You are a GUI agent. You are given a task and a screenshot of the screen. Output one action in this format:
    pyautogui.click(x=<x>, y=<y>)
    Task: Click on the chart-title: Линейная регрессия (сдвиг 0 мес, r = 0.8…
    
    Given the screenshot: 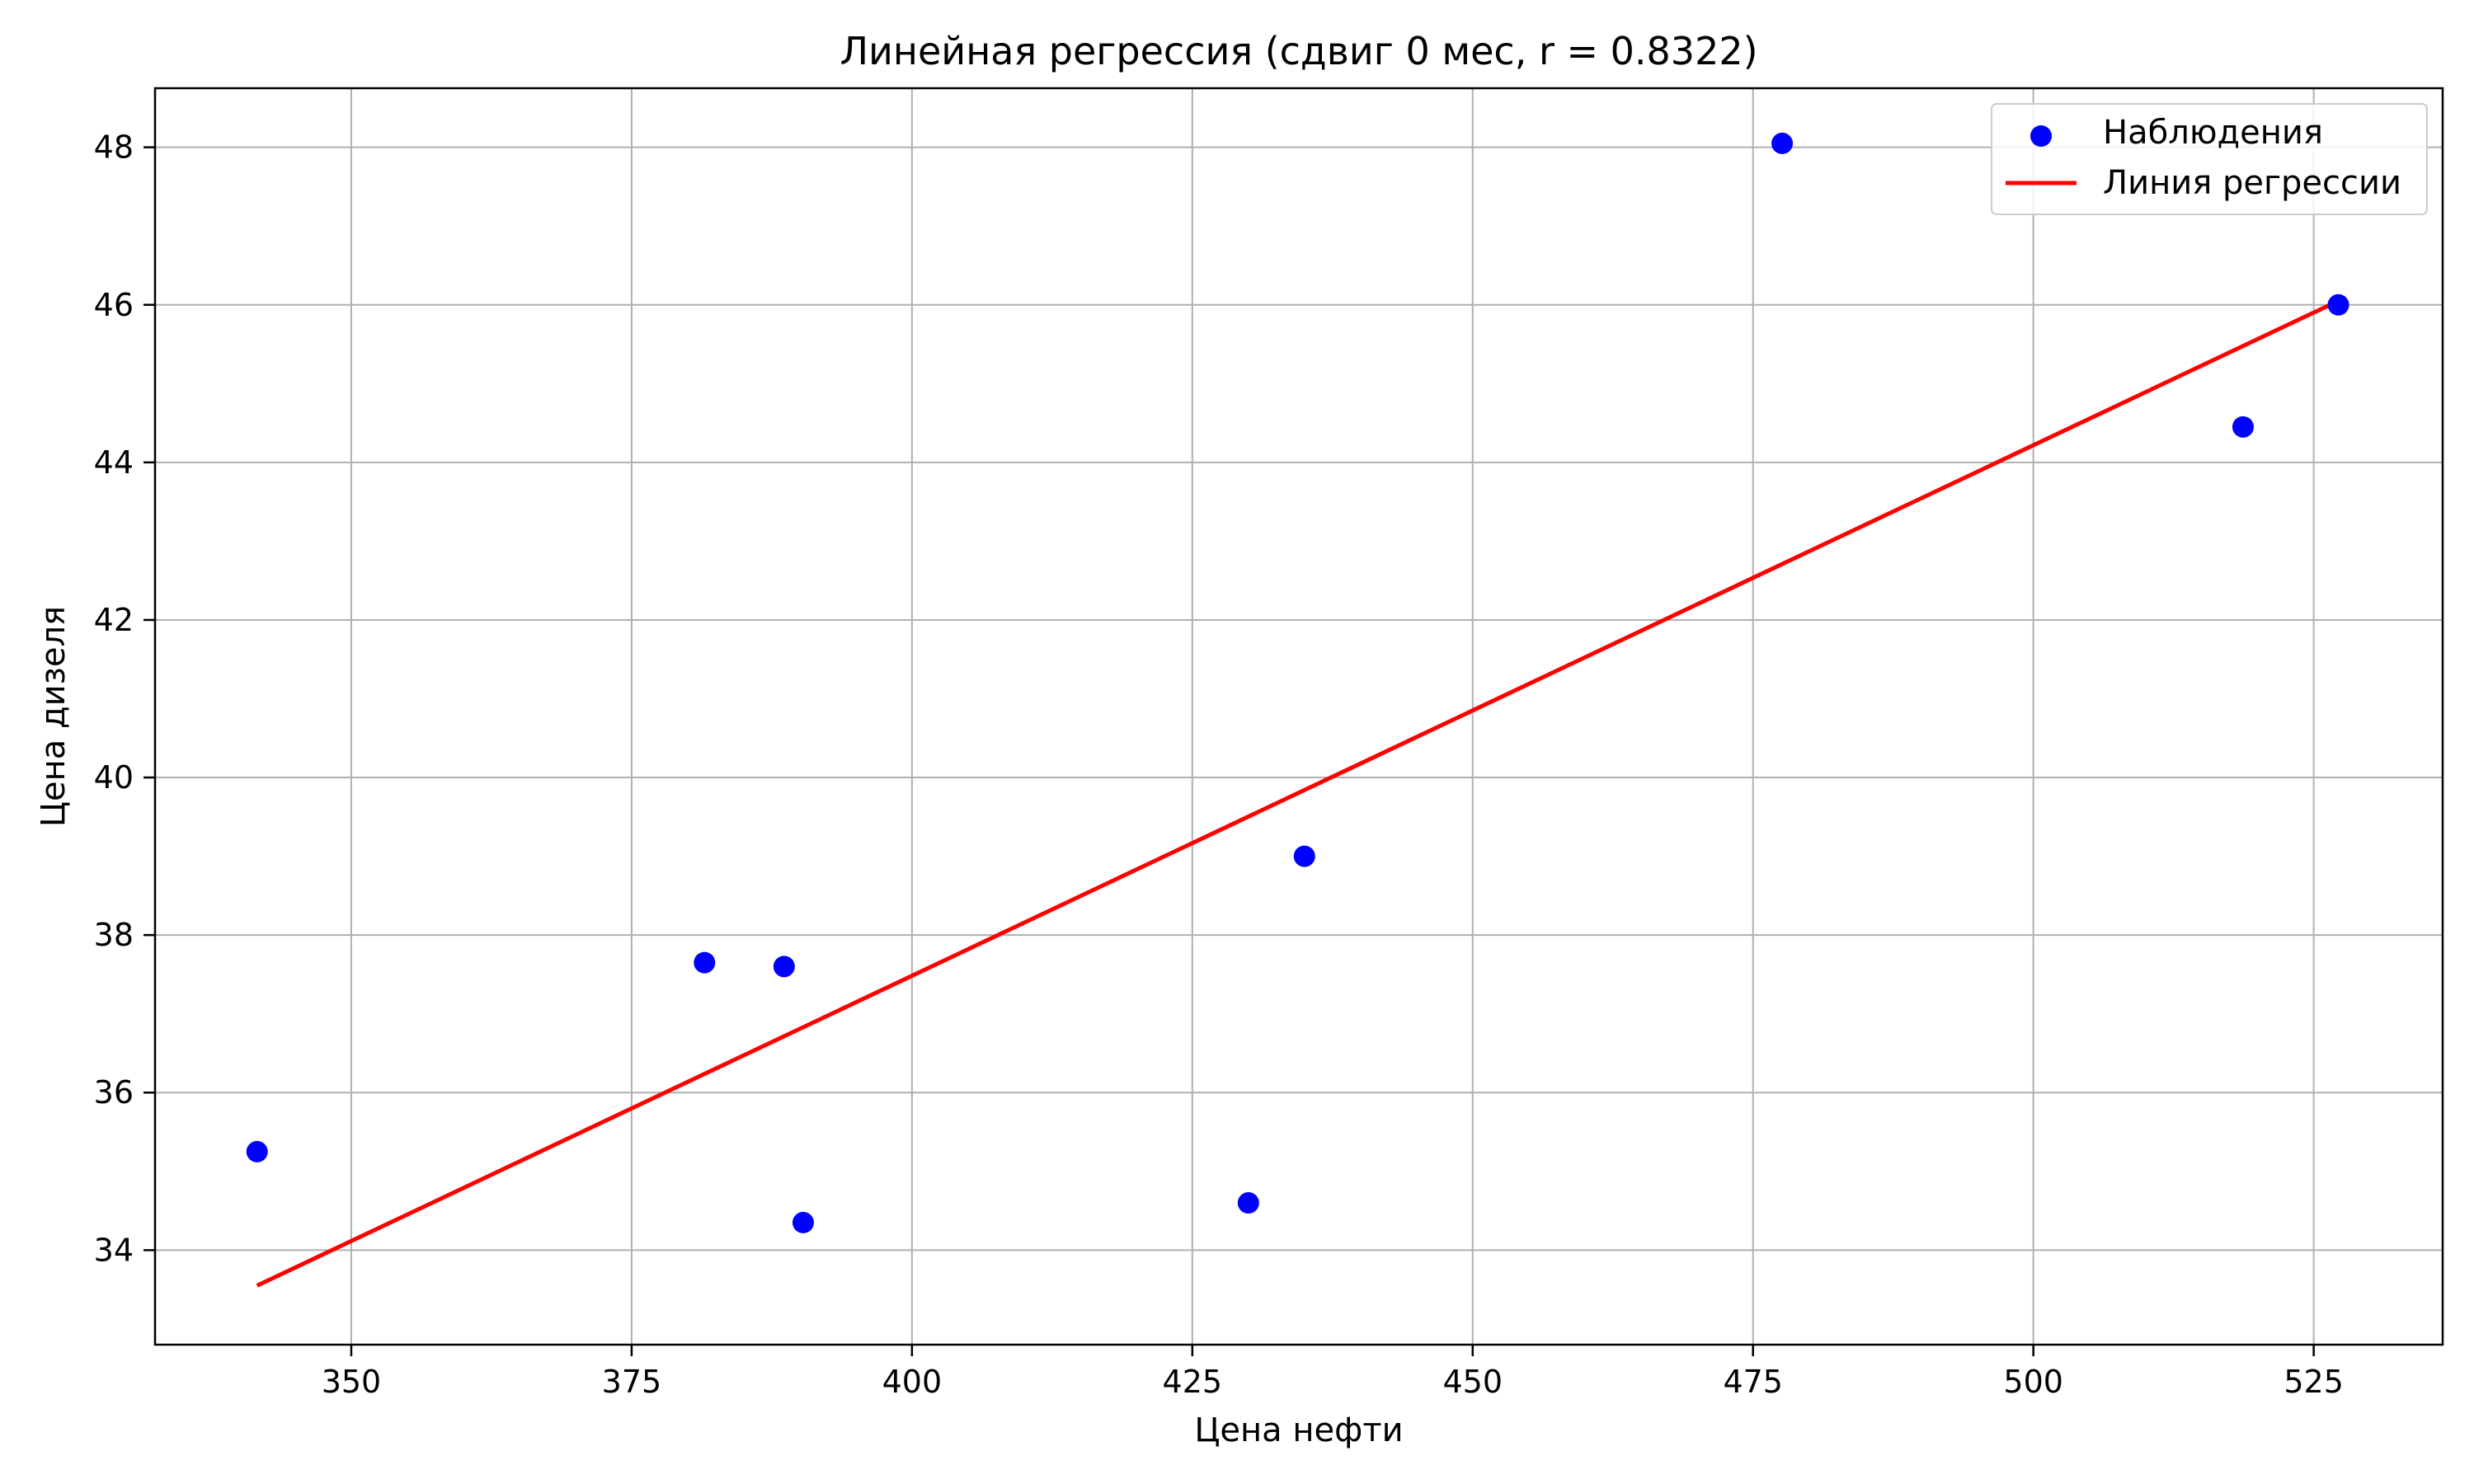 What is the action you would take?
    pyautogui.click(x=1298, y=51)
    